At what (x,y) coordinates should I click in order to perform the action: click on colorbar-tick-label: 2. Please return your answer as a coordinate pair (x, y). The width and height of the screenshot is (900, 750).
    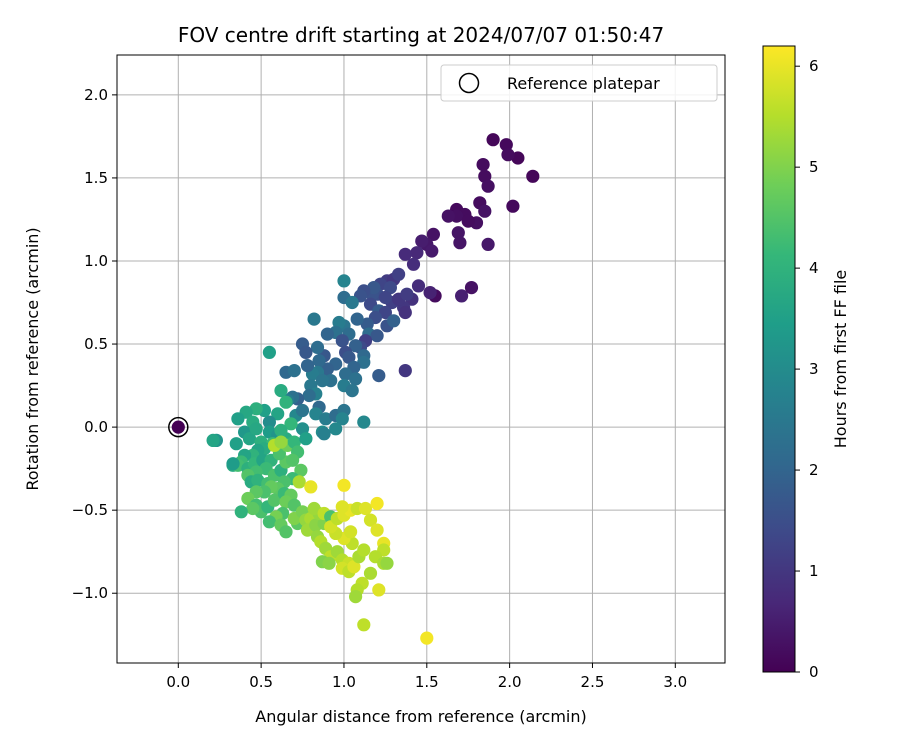
    Looking at the image, I should click on (814, 470).